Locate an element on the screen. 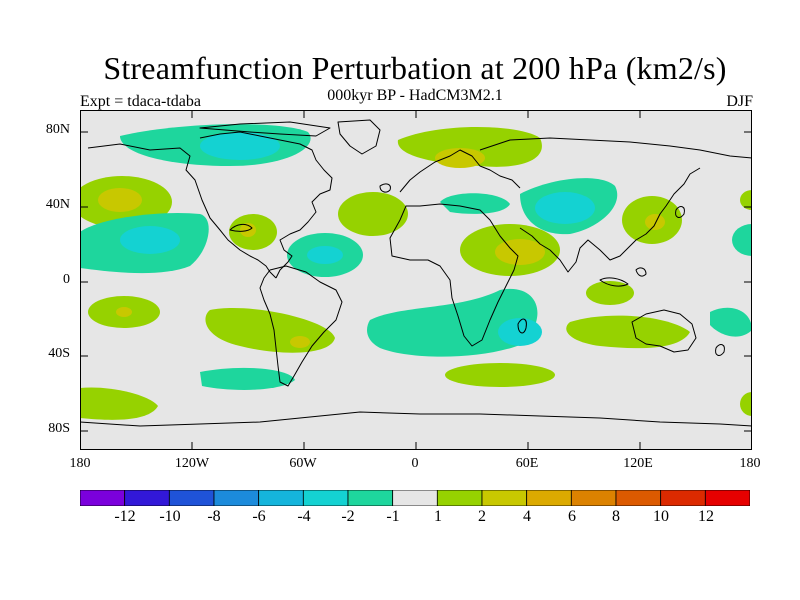 The height and width of the screenshot is (600, 800). contour-dateline-east is located at coordinates (742, 240).